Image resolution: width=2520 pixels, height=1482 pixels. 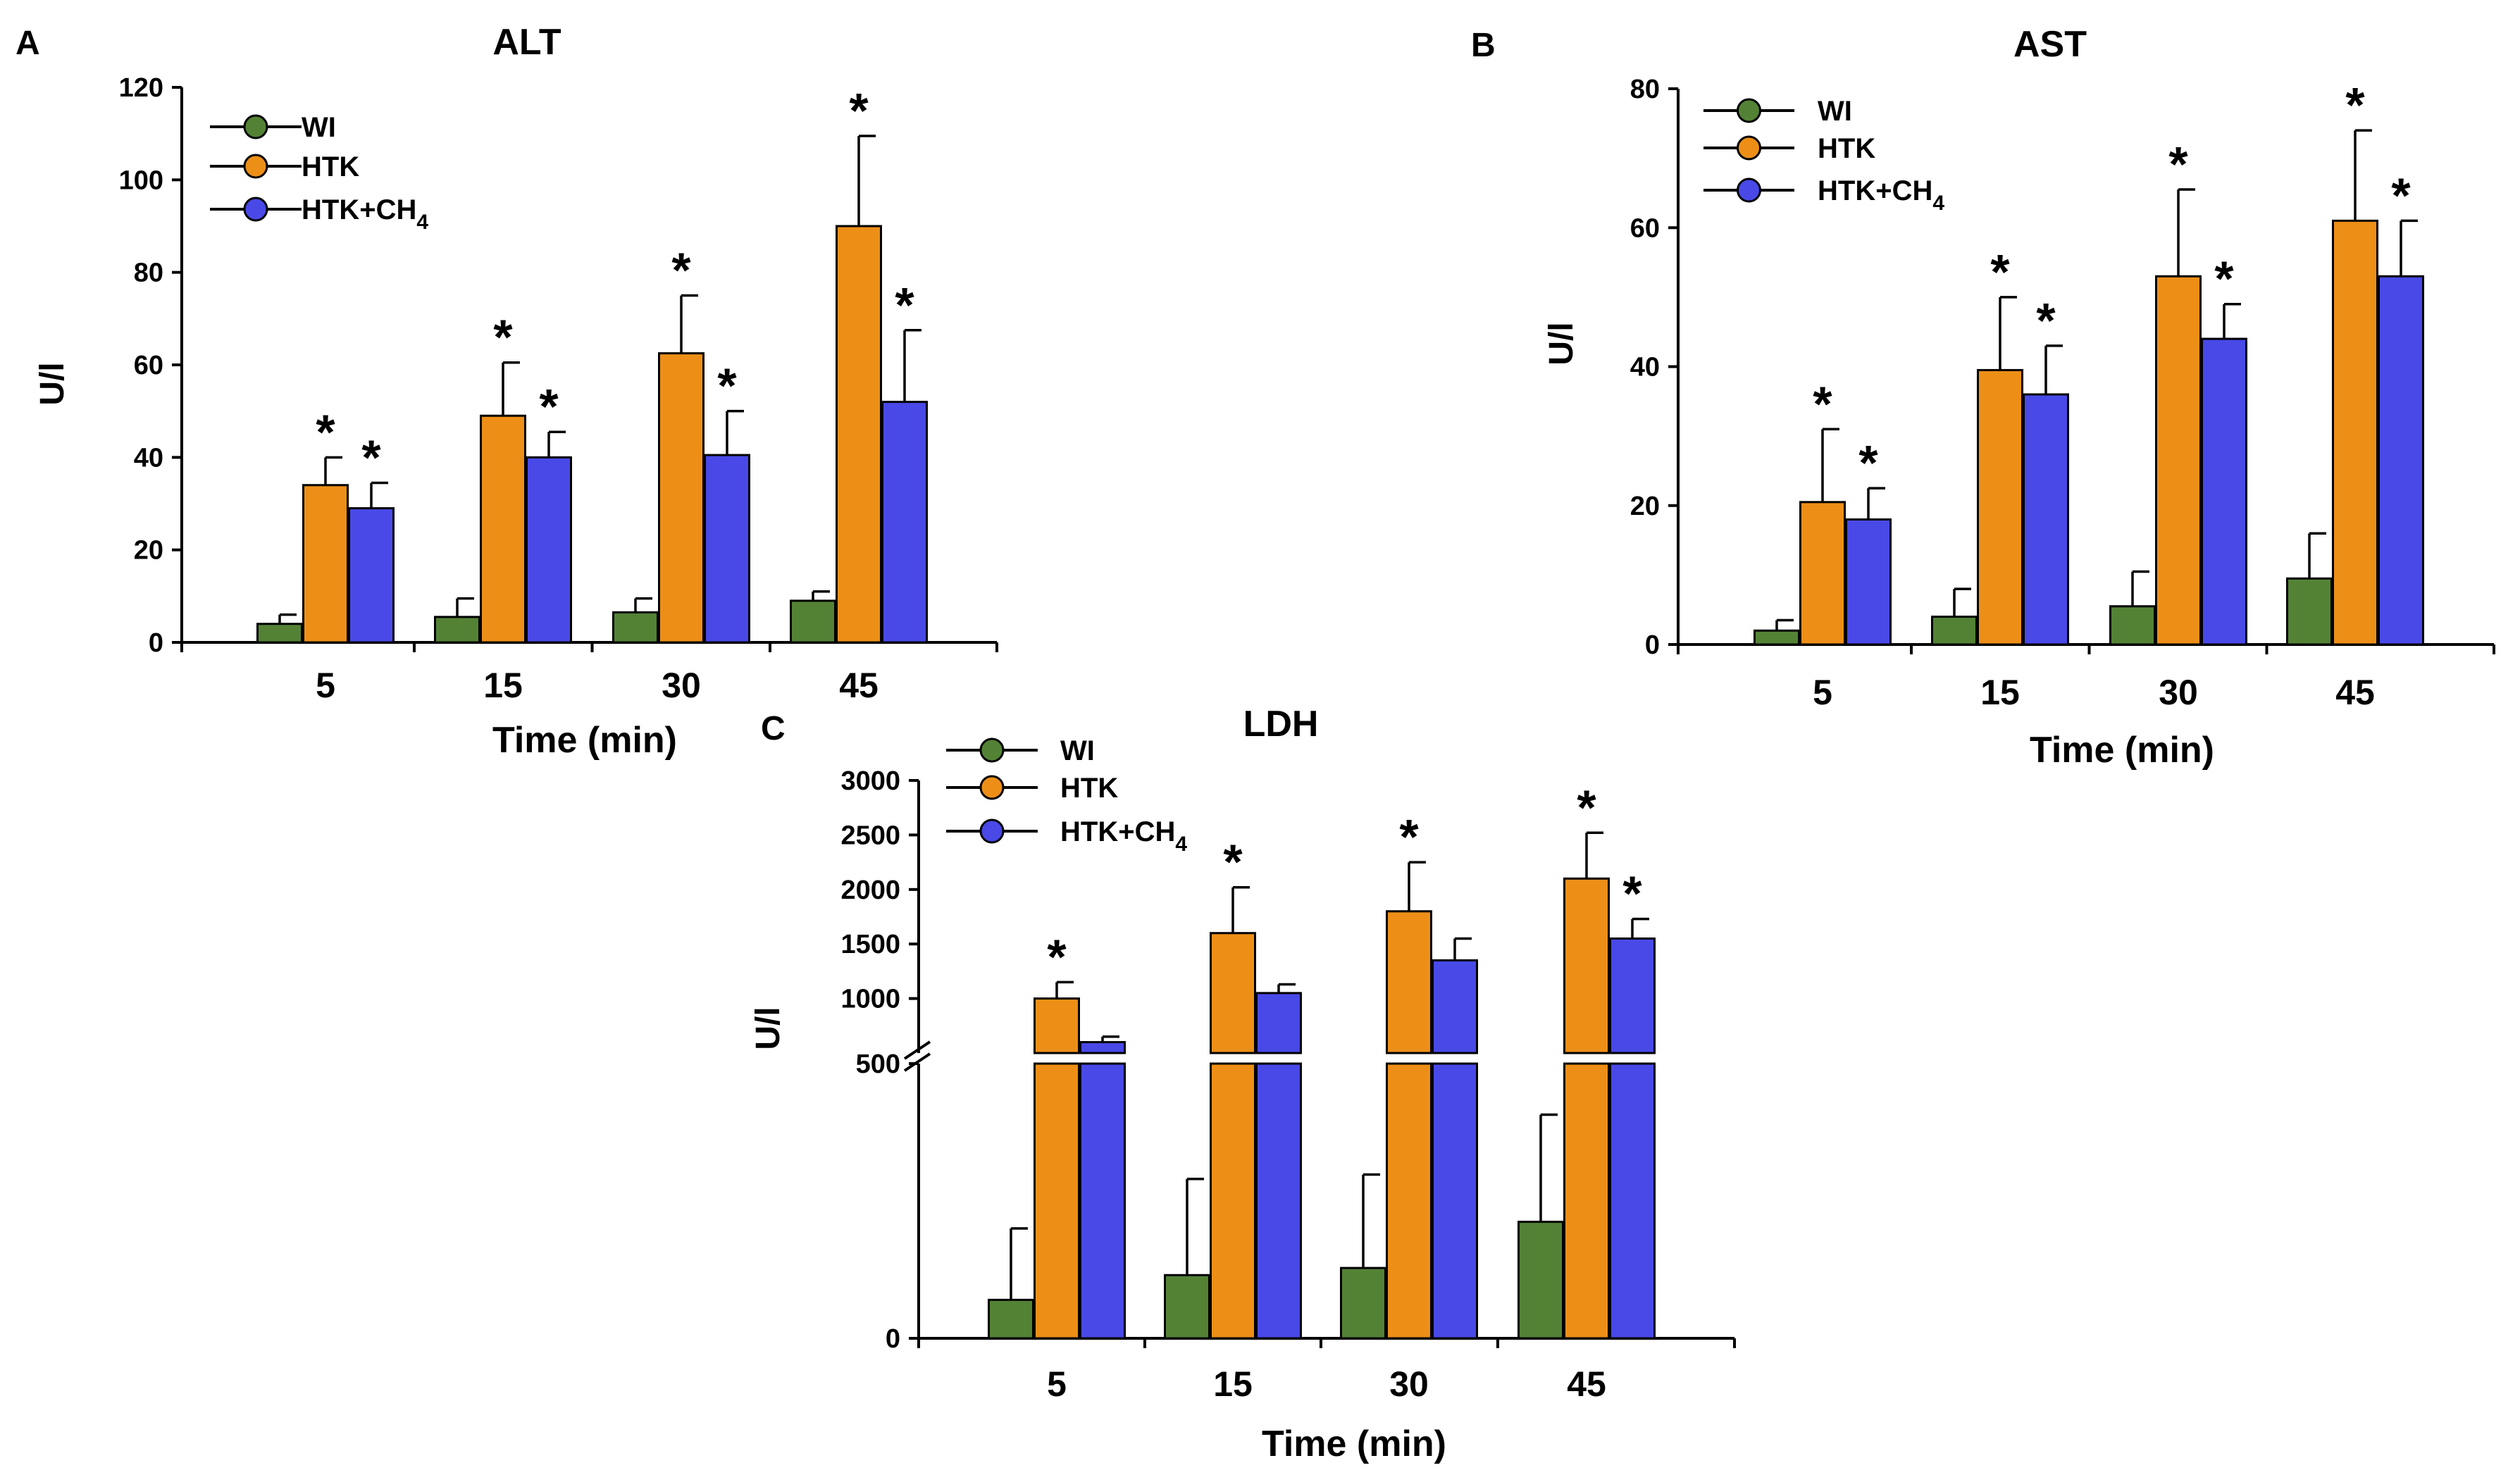 What do you see at coordinates (870, 945) in the screenshot?
I see `y-tick-label: 1500` at bounding box center [870, 945].